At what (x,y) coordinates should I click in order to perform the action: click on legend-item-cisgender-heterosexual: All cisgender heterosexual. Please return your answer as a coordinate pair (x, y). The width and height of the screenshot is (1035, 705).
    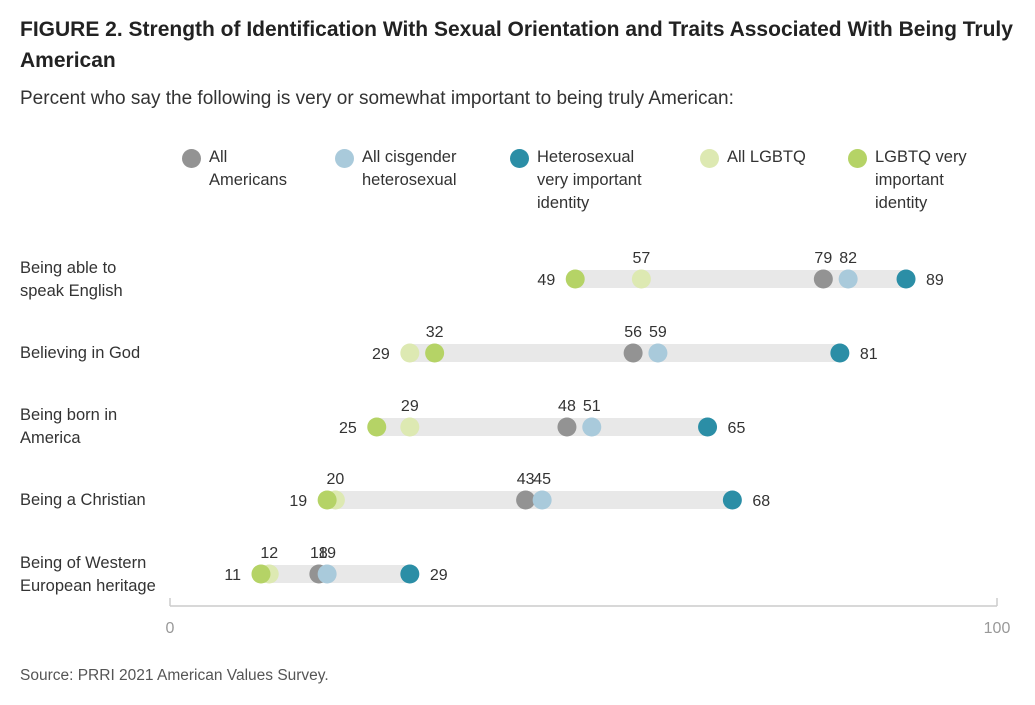
    Looking at the image, I should click on (395, 169).